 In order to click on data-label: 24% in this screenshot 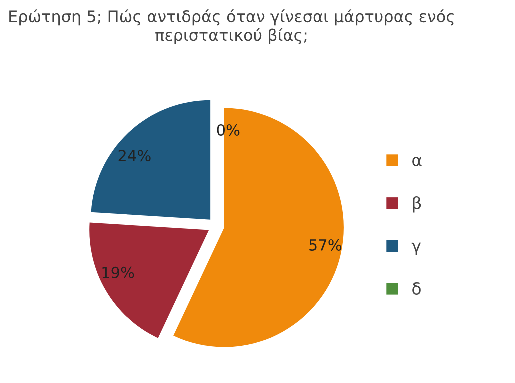, I will do `click(134, 156)`.